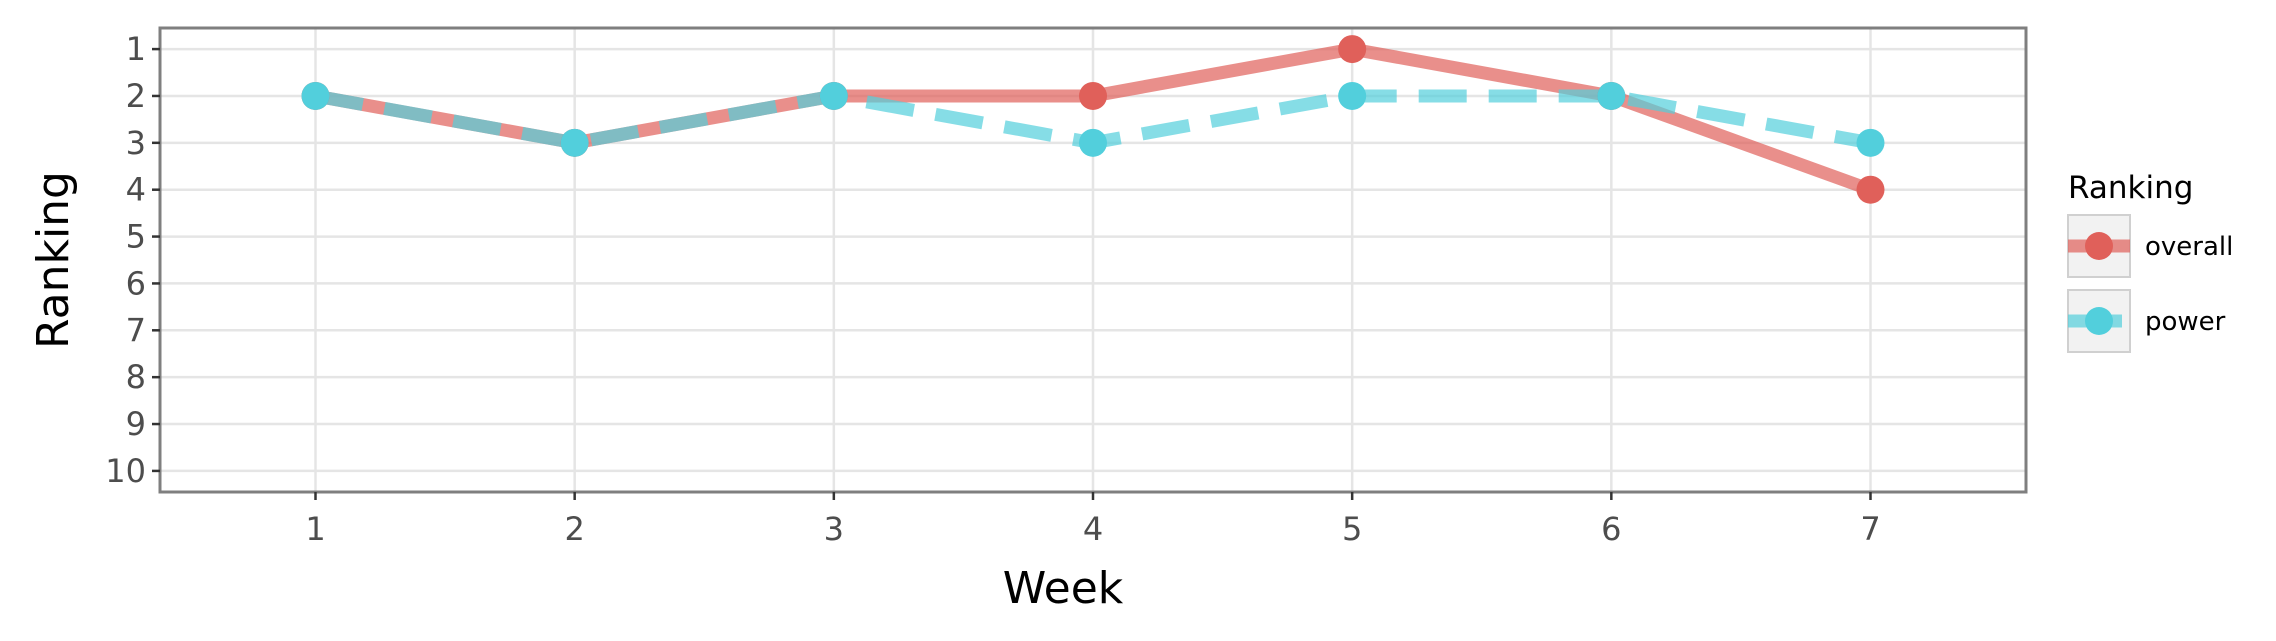  What do you see at coordinates (53, 260) in the screenshot?
I see `y-axis-title: Ranking` at bounding box center [53, 260].